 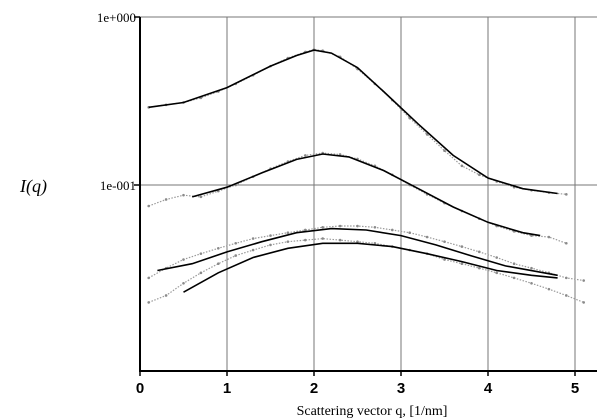 I want to click on x-tick-label: 3, so click(x=401, y=388).